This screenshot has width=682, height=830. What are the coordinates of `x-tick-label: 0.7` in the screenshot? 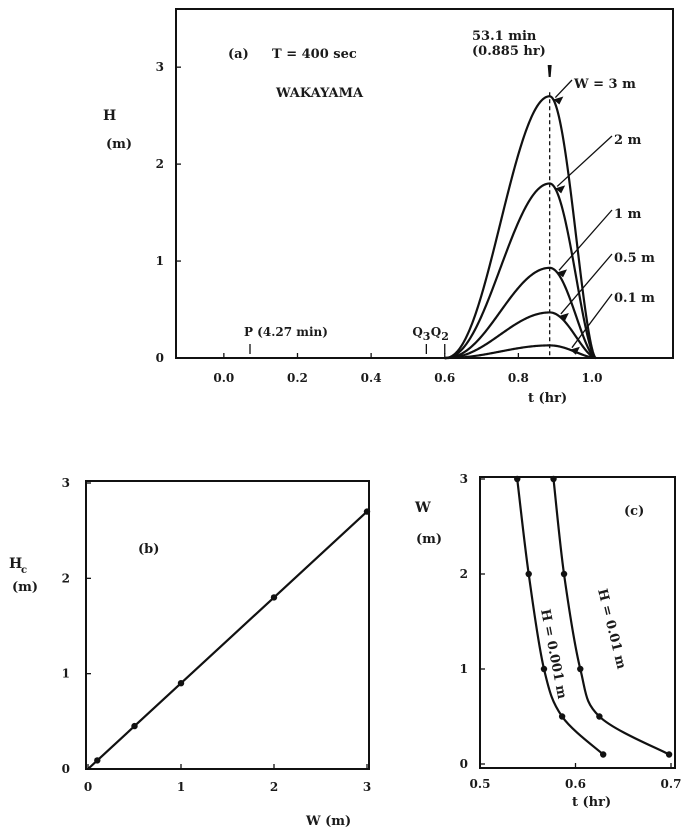 It's located at (671, 784).